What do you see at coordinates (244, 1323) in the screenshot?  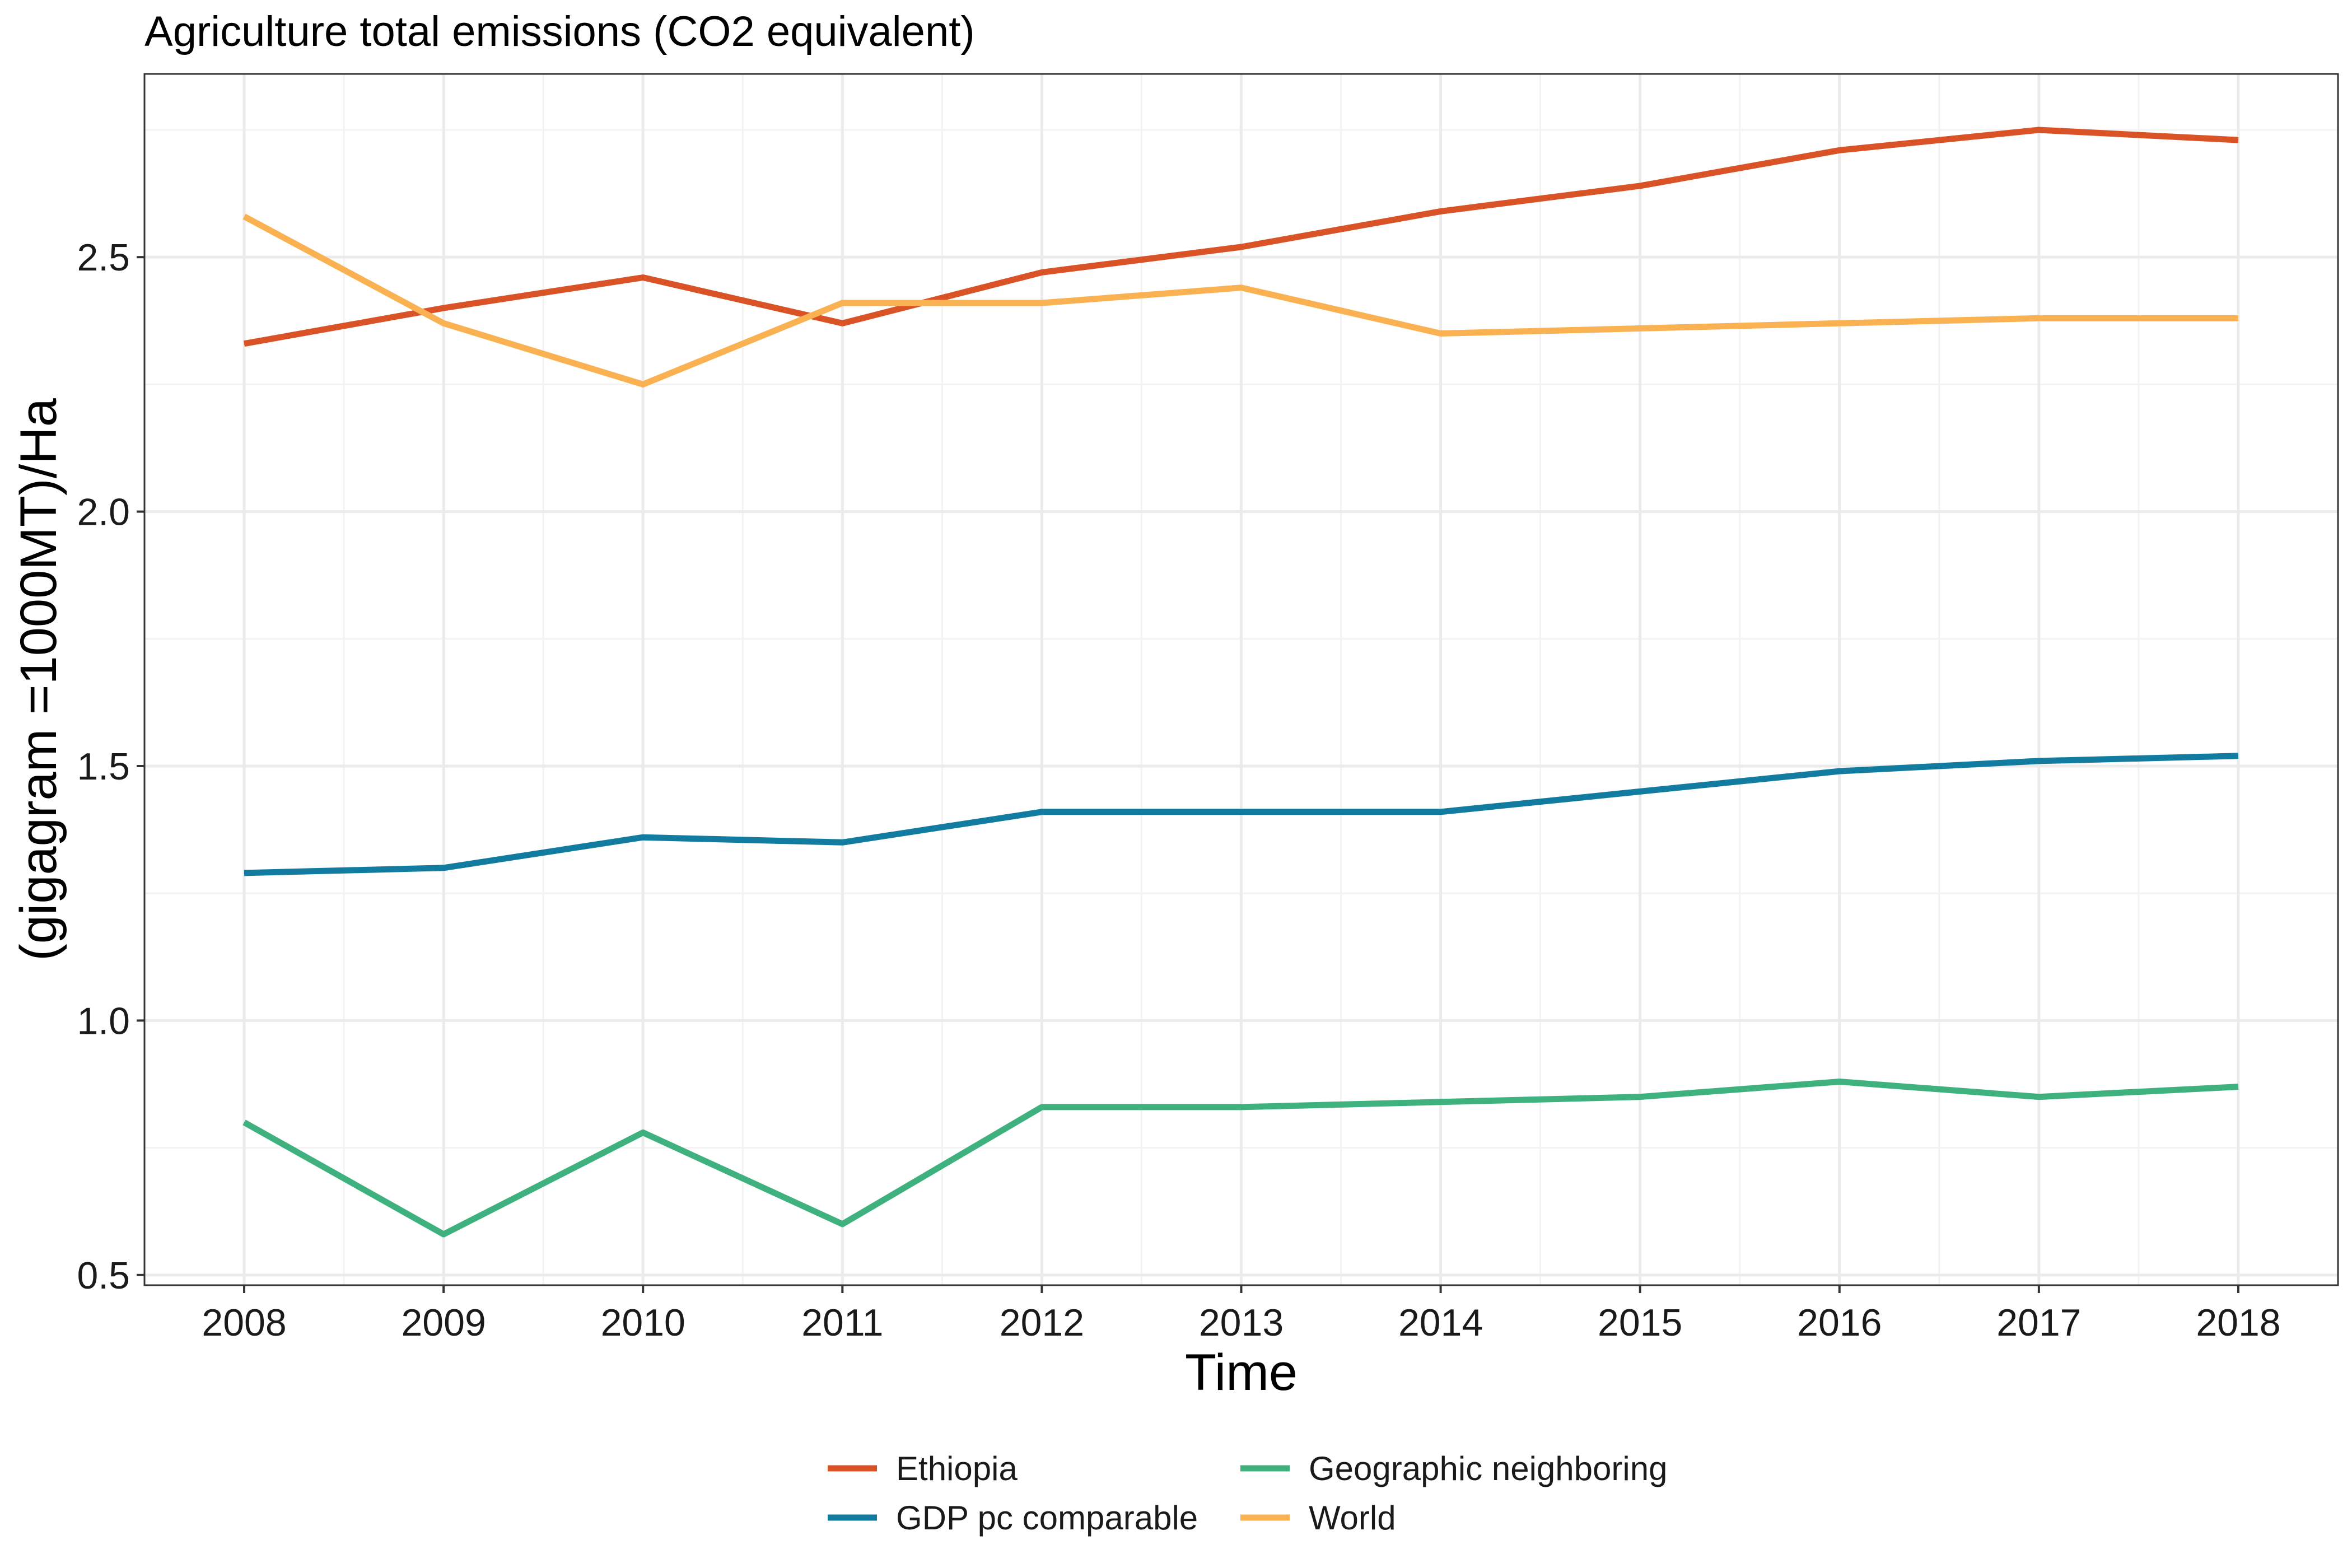 I see `x-tick-label: 2008` at bounding box center [244, 1323].